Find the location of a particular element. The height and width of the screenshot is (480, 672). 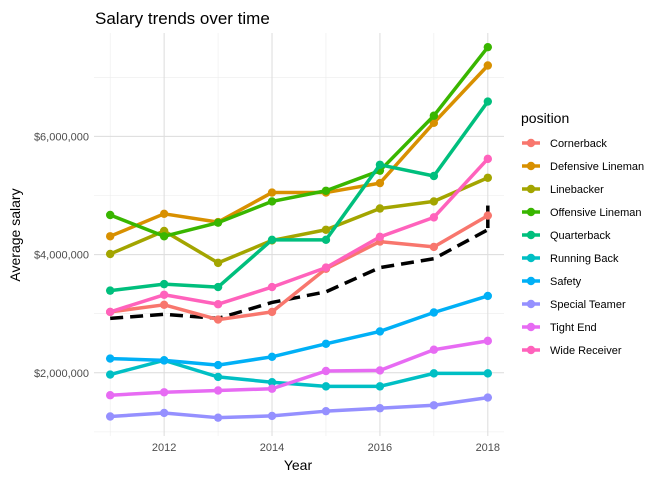

x-tick-label: 2014 is located at coordinates (272, 448).